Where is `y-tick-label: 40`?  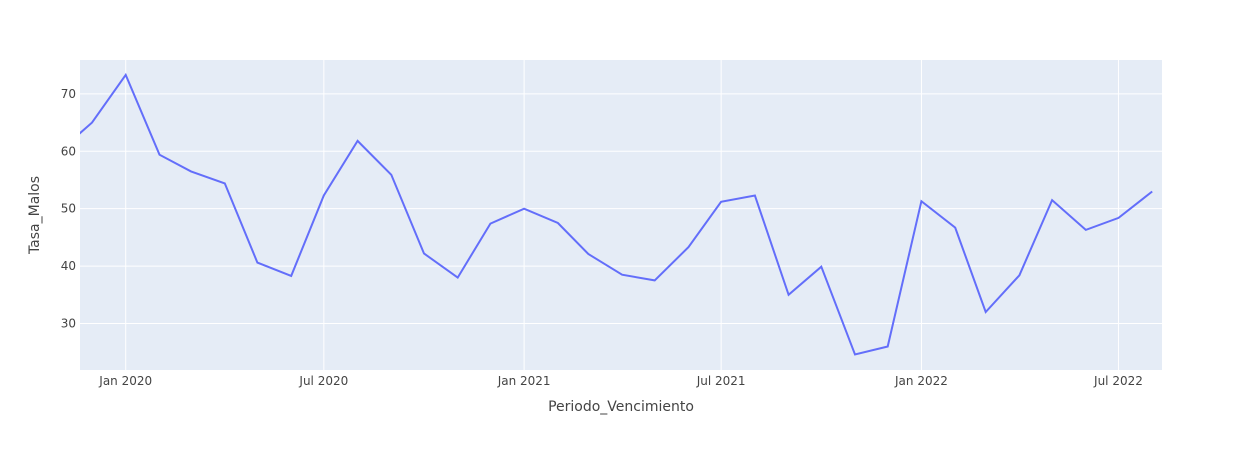
y-tick-label: 40 is located at coordinates (68, 266).